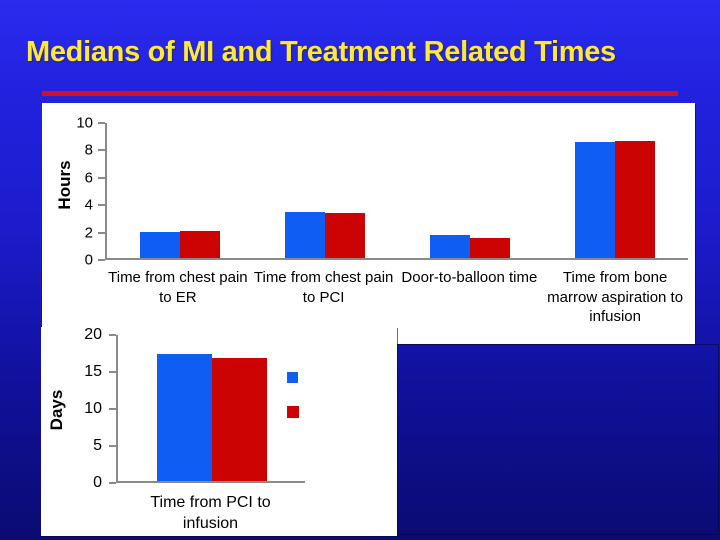 This screenshot has width=720, height=540. What do you see at coordinates (88, 205) in the screenshot?
I see `y-tick-label: 4` at bounding box center [88, 205].